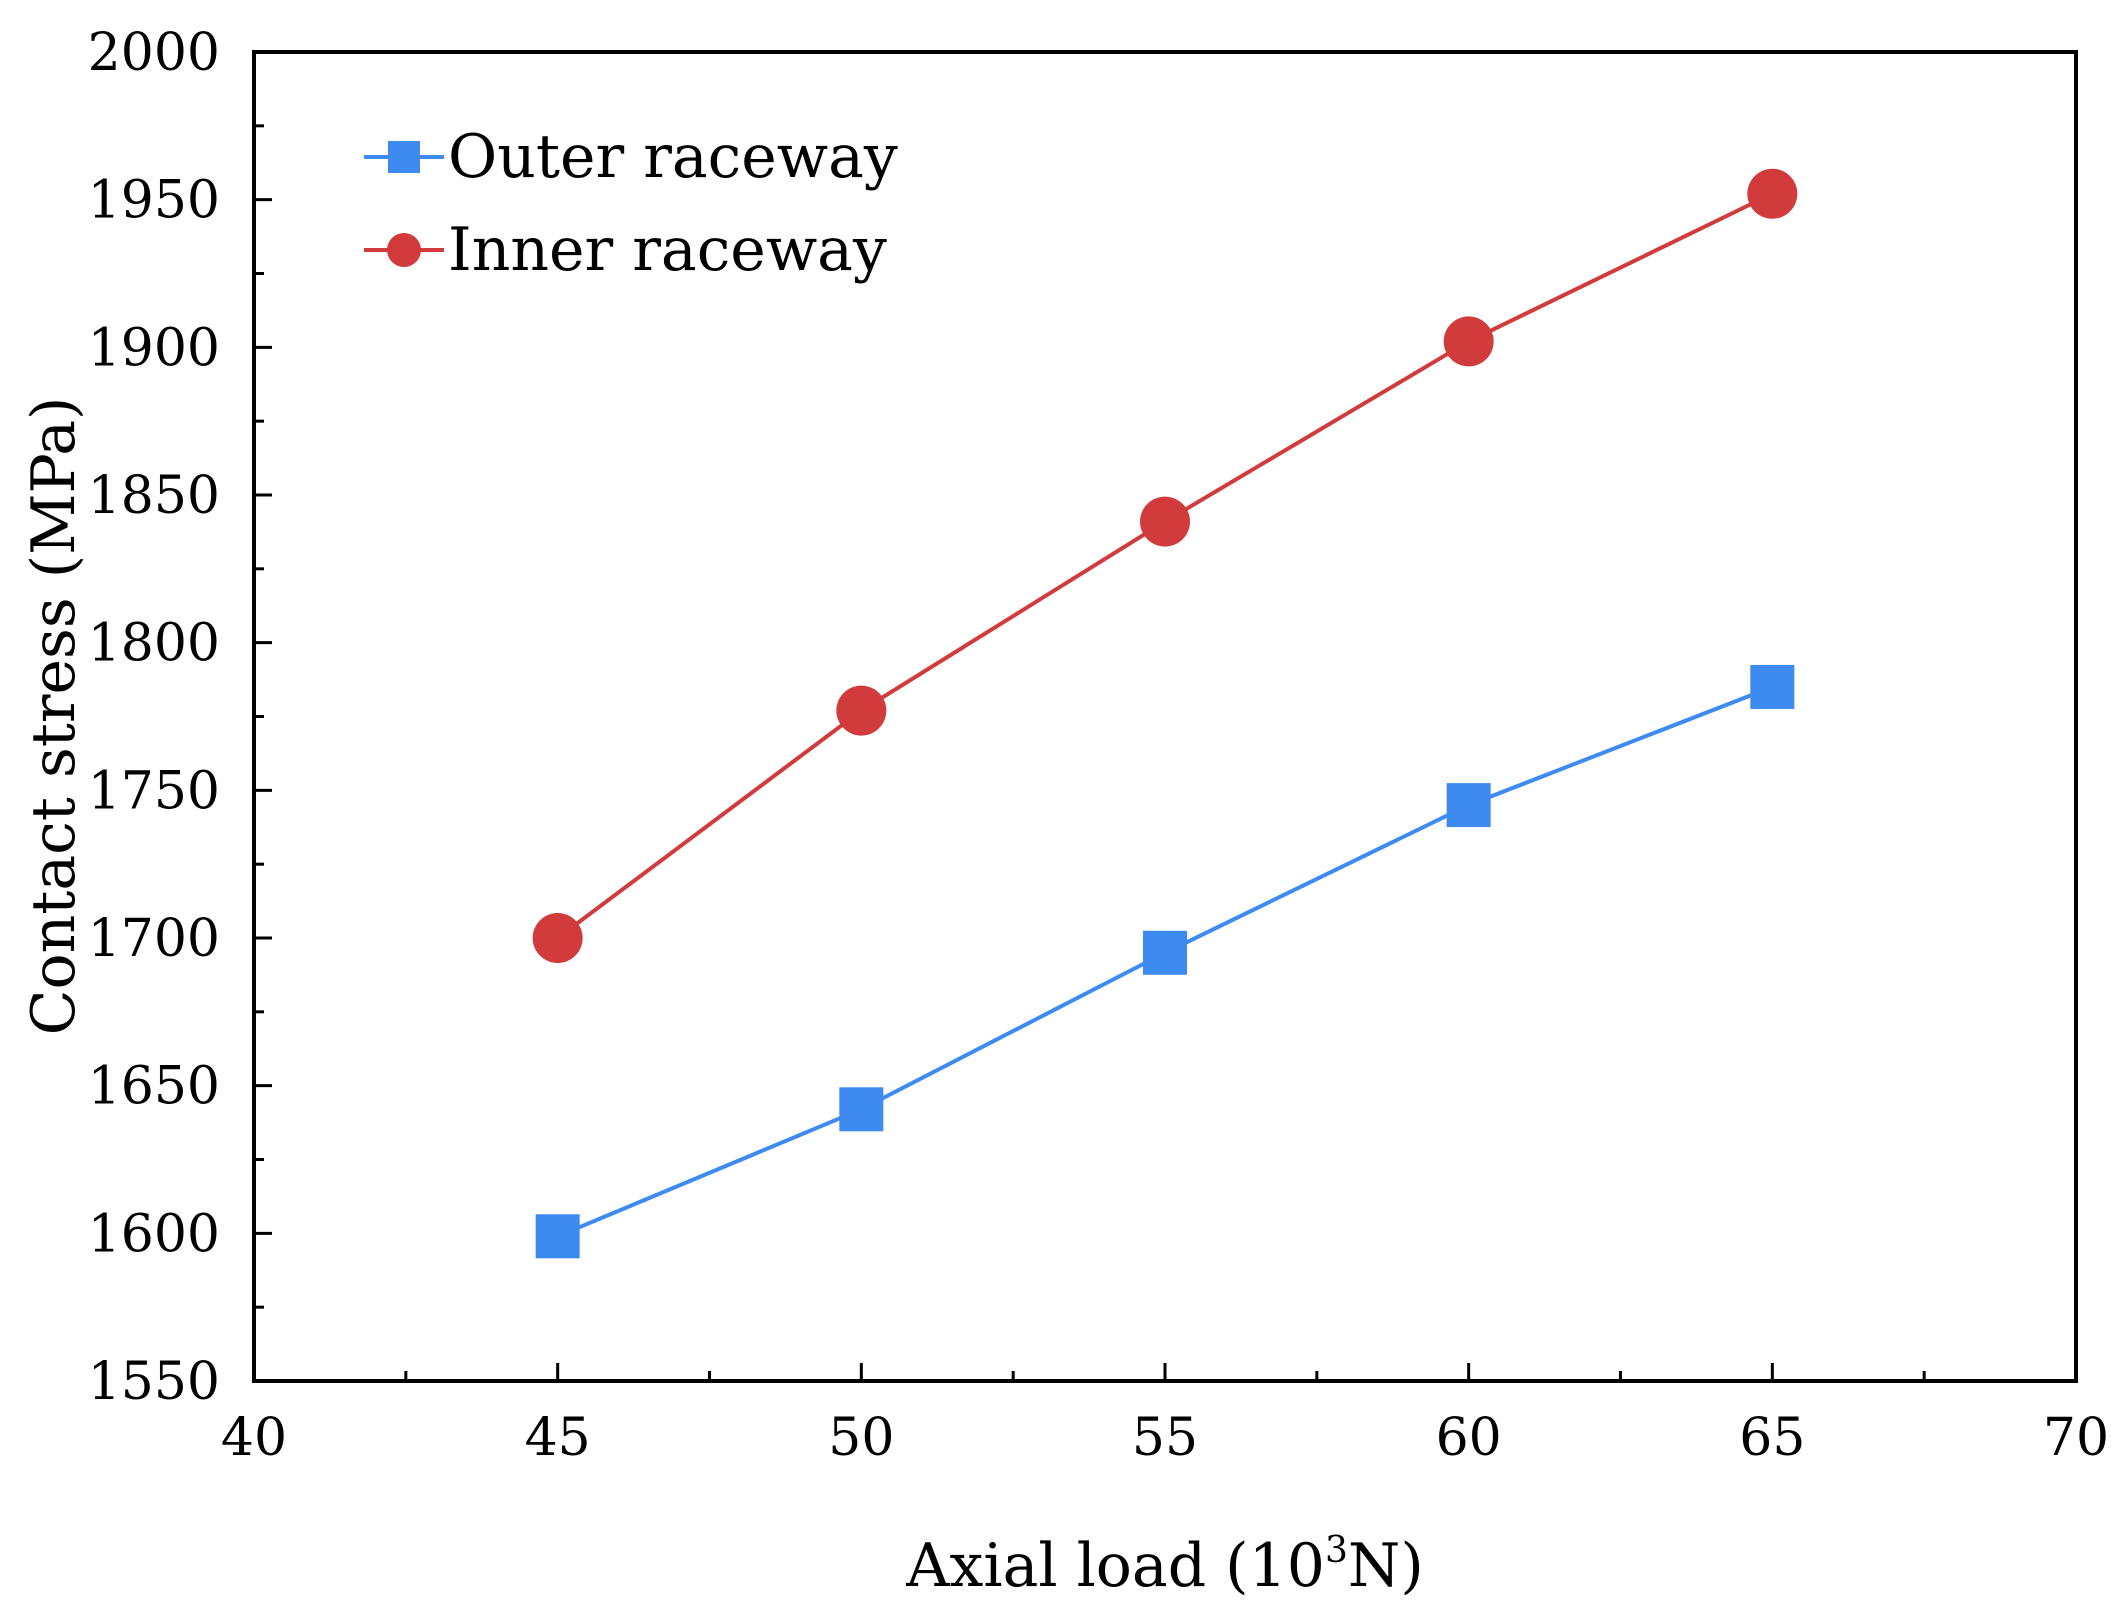 The height and width of the screenshot is (1622, 2118). Describe the element at coordinates (861, 1438) in the screenshot. I see `x-tick-label: 50` at that location.